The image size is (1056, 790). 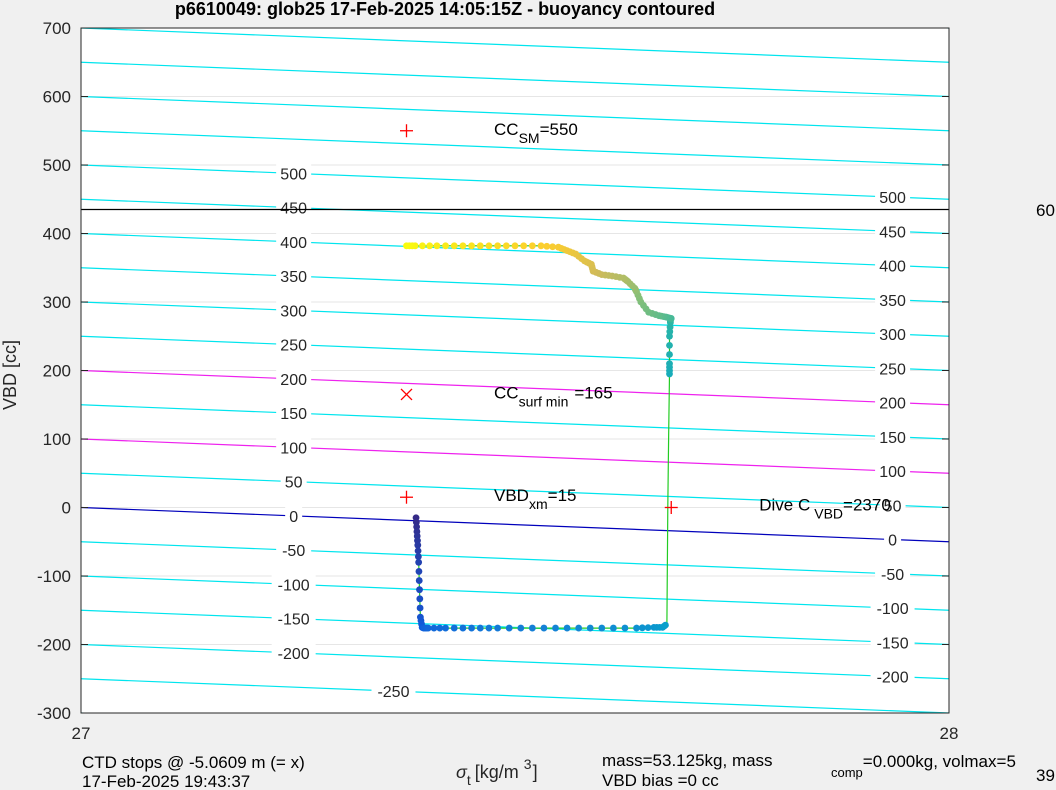 I want to click on marker-label: CCsurf min =165, so click(x=553, y=396).